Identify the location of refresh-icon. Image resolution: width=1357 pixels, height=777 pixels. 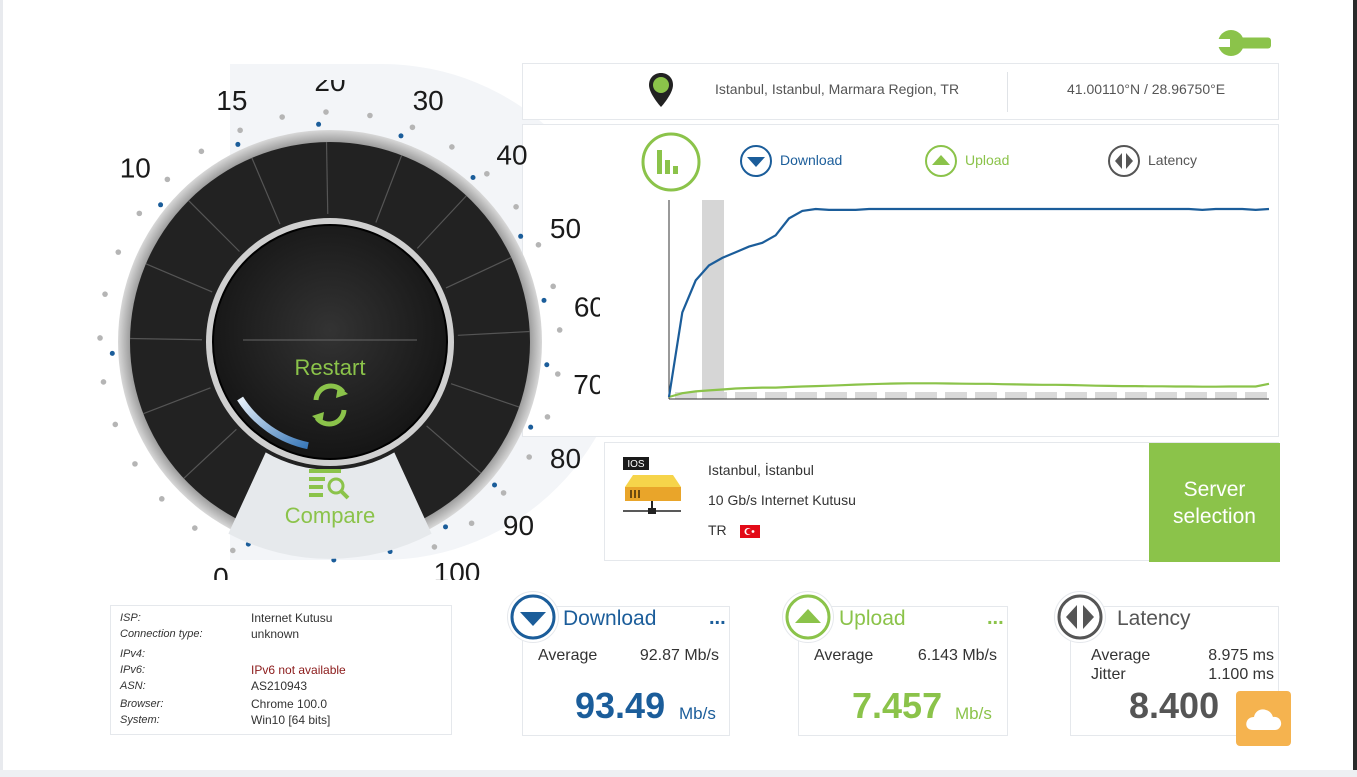
(330, 405).